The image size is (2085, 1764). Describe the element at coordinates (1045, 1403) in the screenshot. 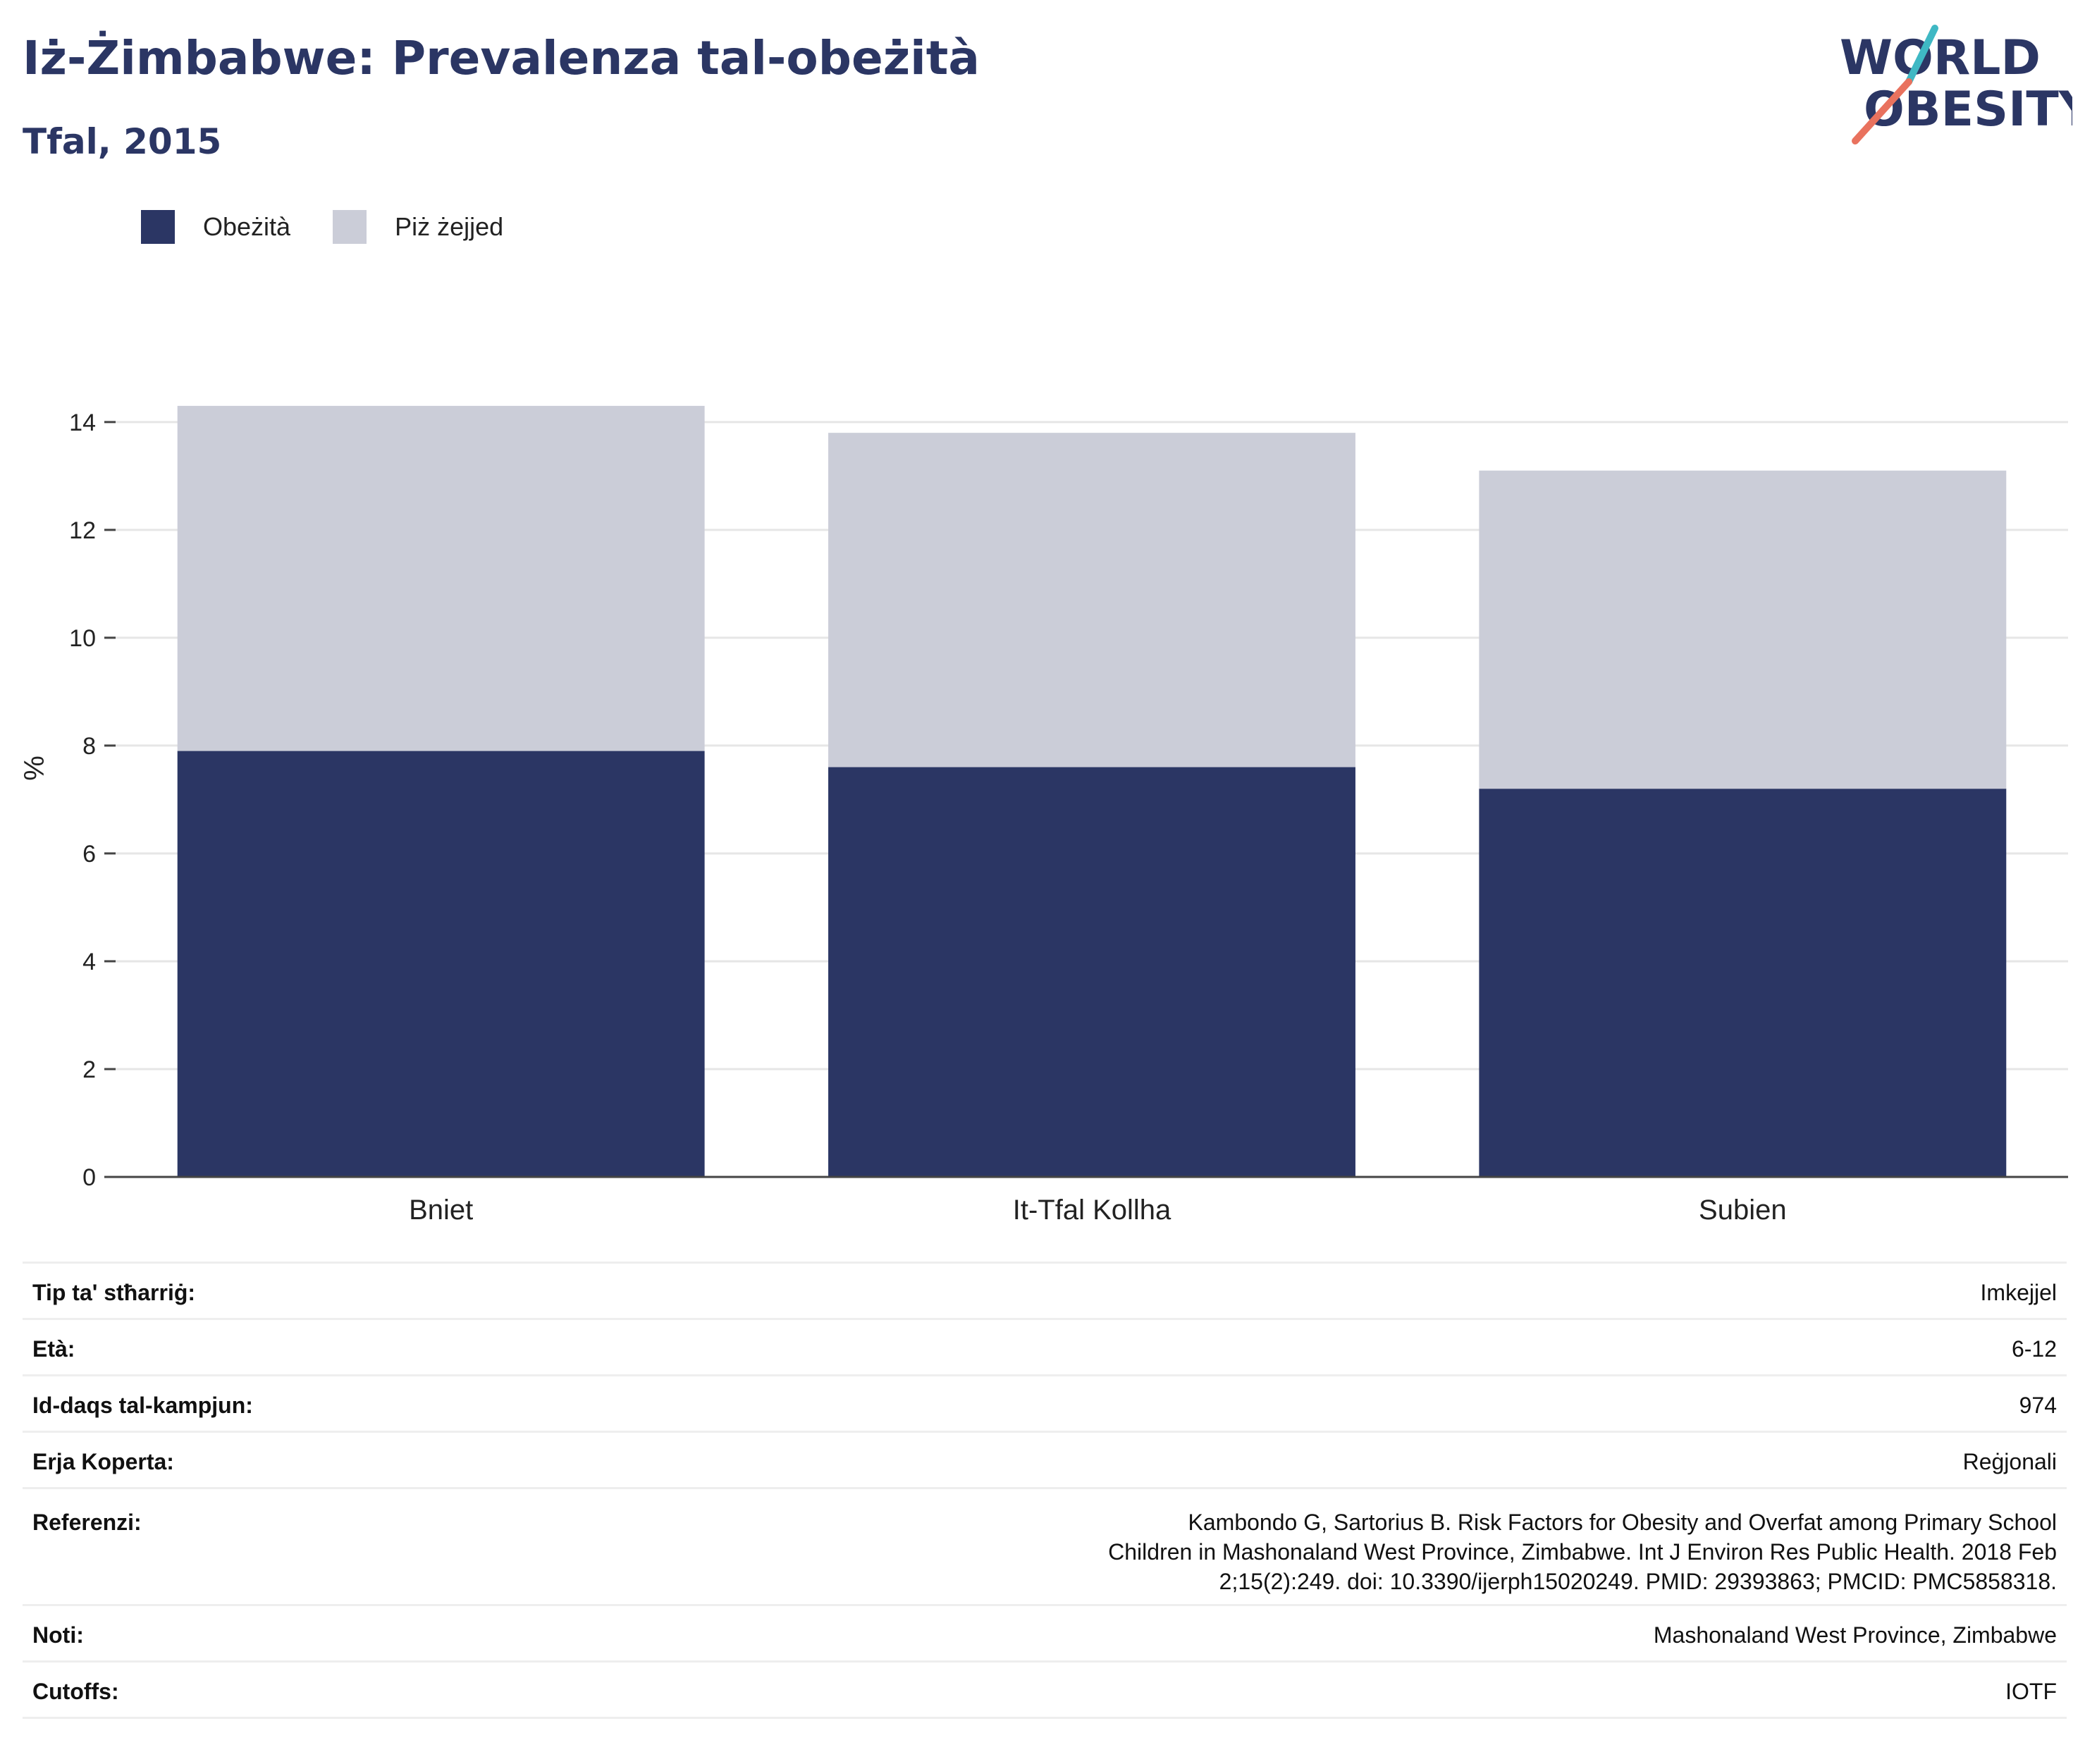

I see `details-row: Id-daqs tal-kampjun: 974` at that location.